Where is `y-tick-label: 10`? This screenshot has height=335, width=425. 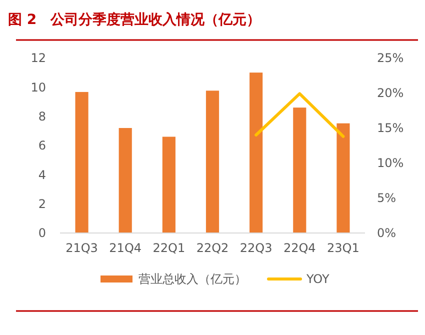
y-tick-label: 10 is located at coordinates (38, 87).